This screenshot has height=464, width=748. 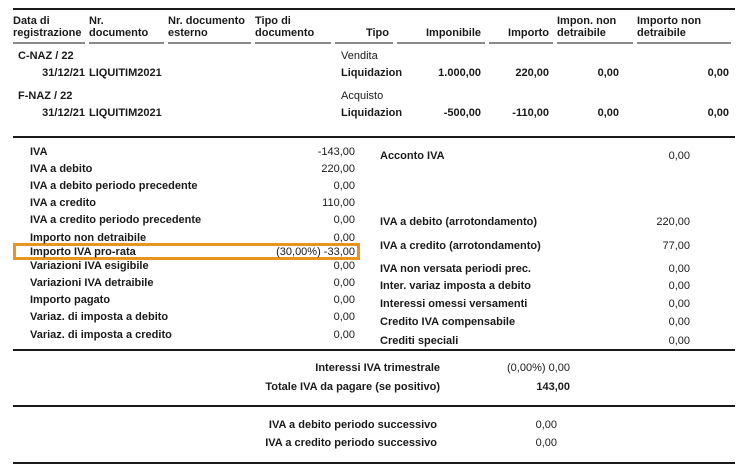 What do you see at coordinates (185, 185) in the screenshot?
I see `summary-row-iva-a-debito-periodo-precedente: IVA a debito periodo precedente 0,00` at bounding box center [185, 185].